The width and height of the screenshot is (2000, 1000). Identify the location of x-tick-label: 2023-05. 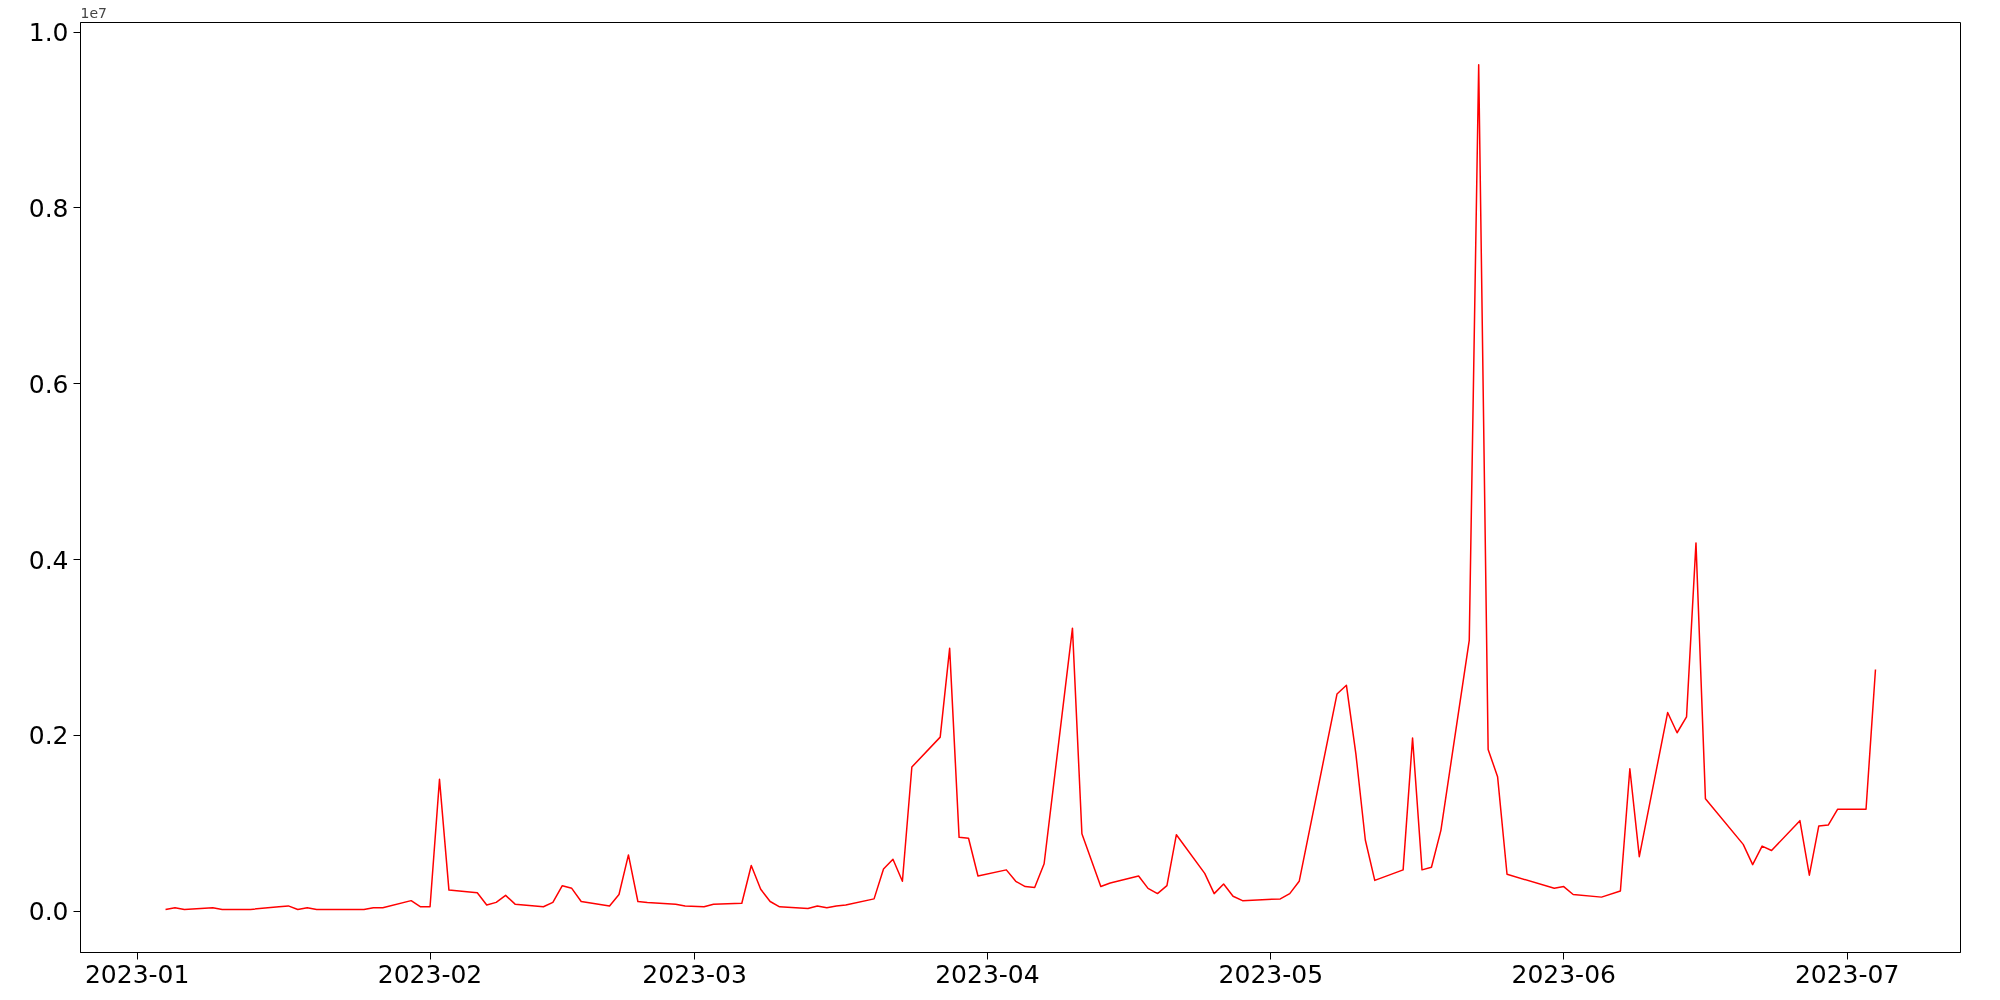
(1271, 974).